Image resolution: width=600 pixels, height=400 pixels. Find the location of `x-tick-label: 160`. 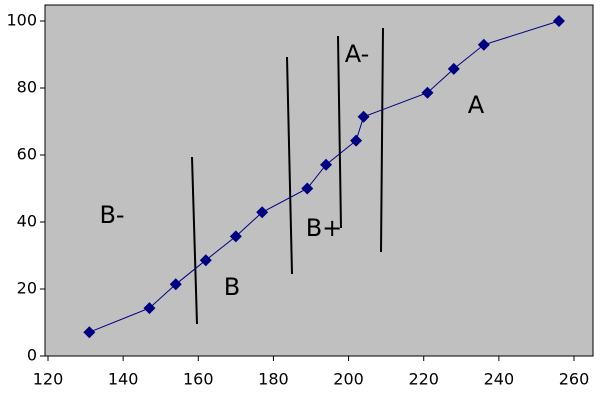

x-tick-label: 160 is located at coordinates (198, 379).